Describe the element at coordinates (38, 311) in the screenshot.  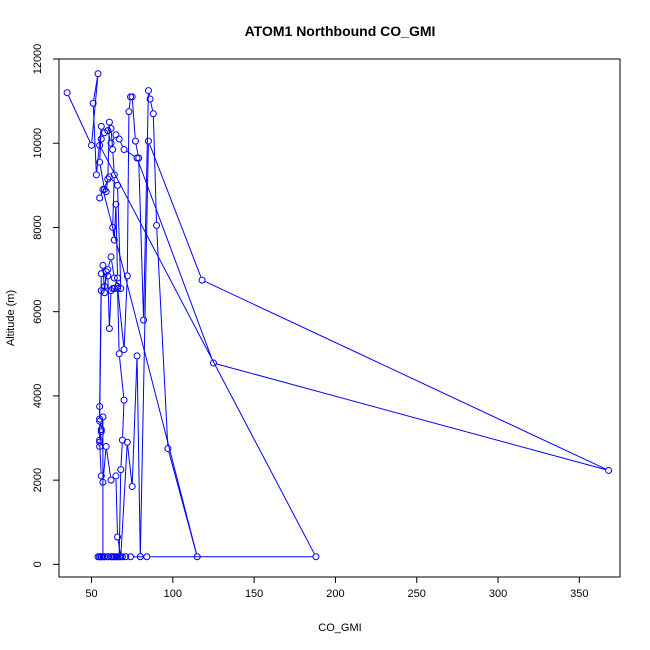
I see `y-tick-label: 6000` at that location.